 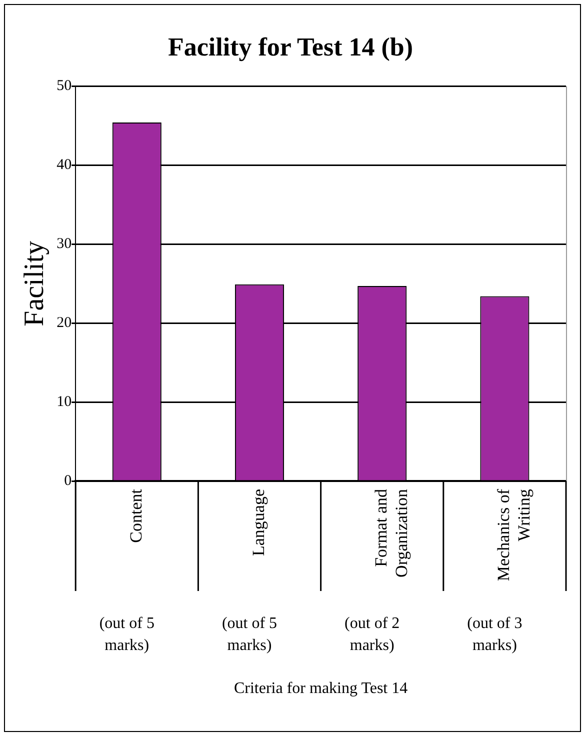 What do you see at coordinates (136, 515) in the screenshot?
I see `x-tick-label: Content` at bounding box center [136, 515].